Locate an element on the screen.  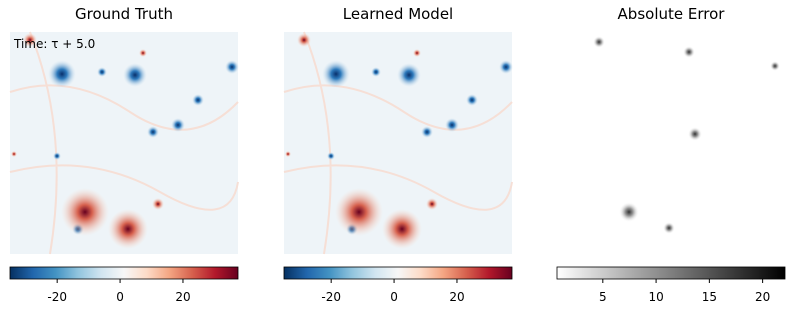
panel-title: Absolute Error is located at coordinates (672, 14).